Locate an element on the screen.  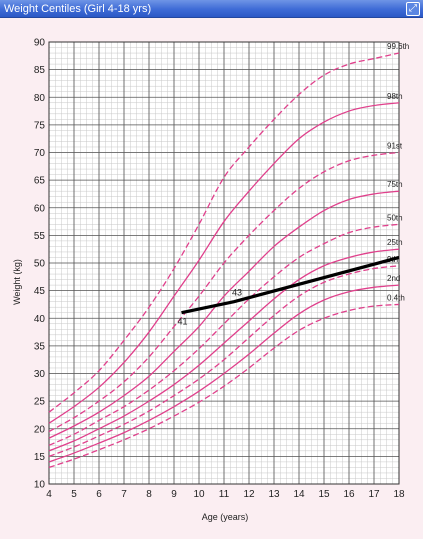
centile-label: 99.6th is located at coordinates (398, 46).